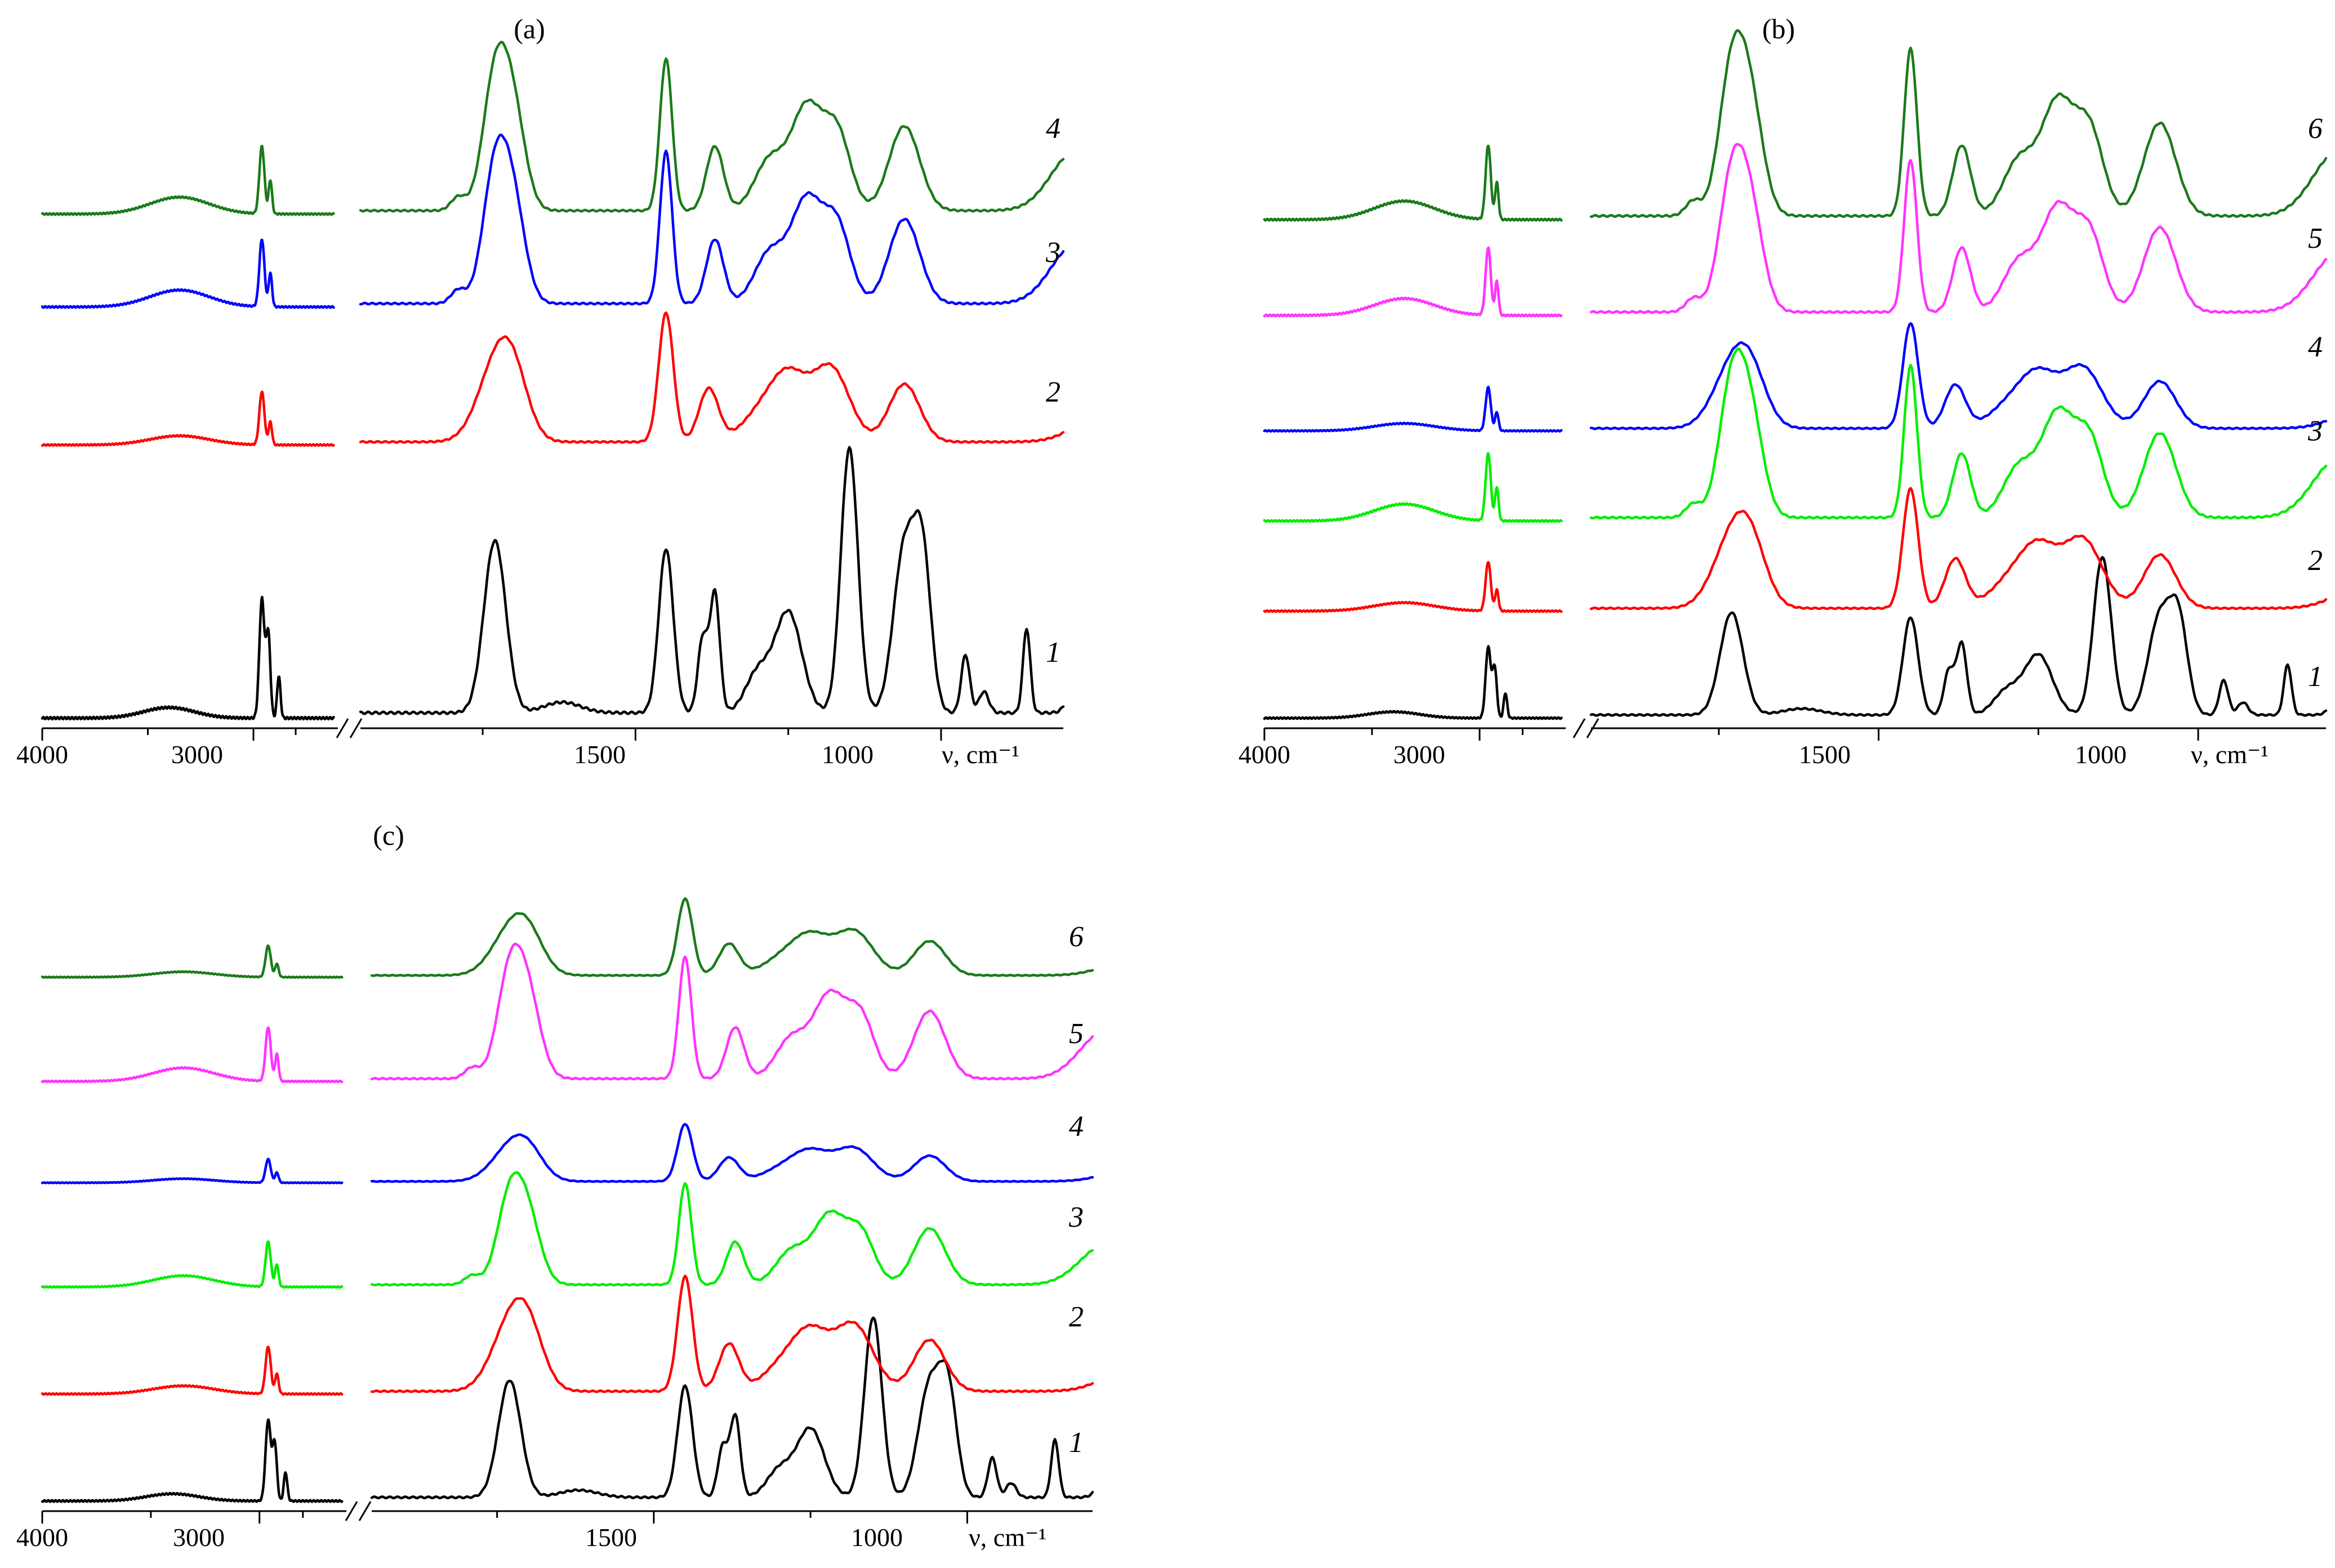 Image resolution: width=2335 pixels, height=1568 pixels. Describe the element at coordinates (1076, 1317) in the screenshot. I see `panel-c-curve-label-2: 2` at that location.